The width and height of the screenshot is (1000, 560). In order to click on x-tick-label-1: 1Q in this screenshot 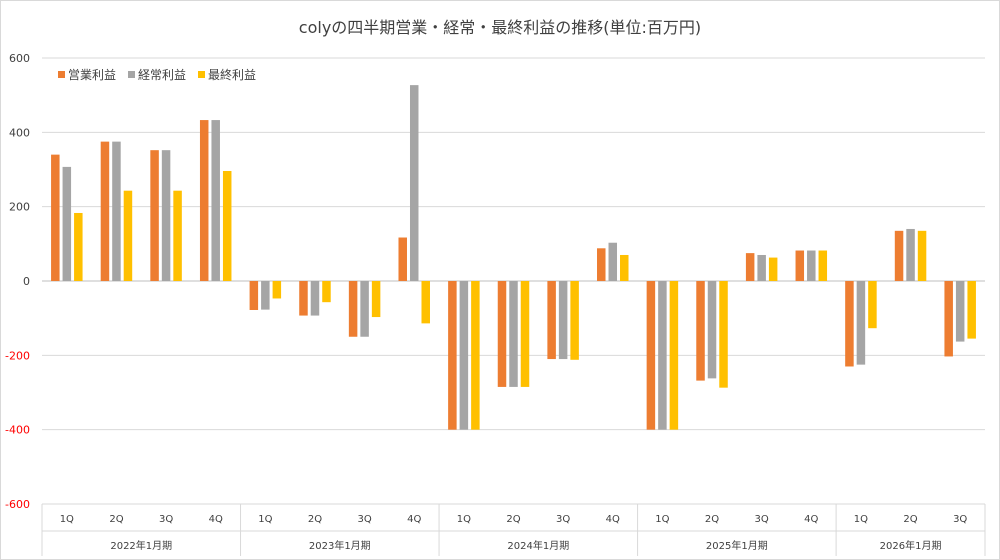, I will do `click(67, 519)`.